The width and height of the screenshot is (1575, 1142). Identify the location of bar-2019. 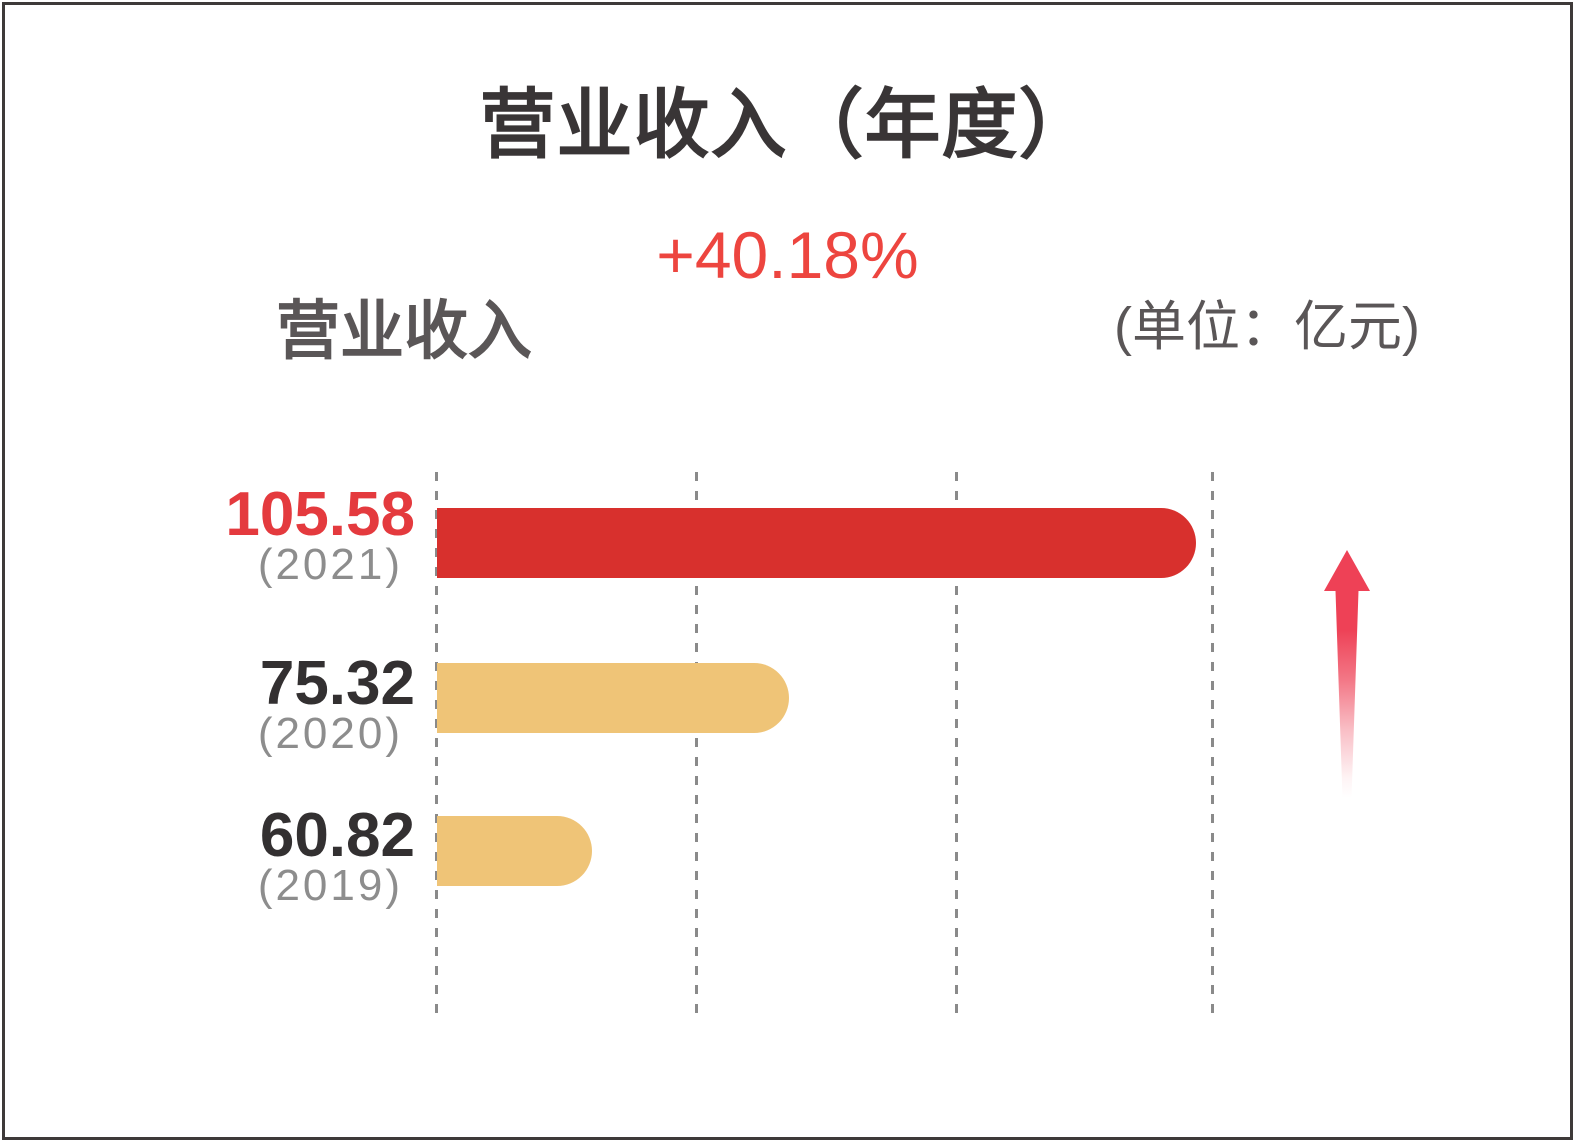
(514, 851).